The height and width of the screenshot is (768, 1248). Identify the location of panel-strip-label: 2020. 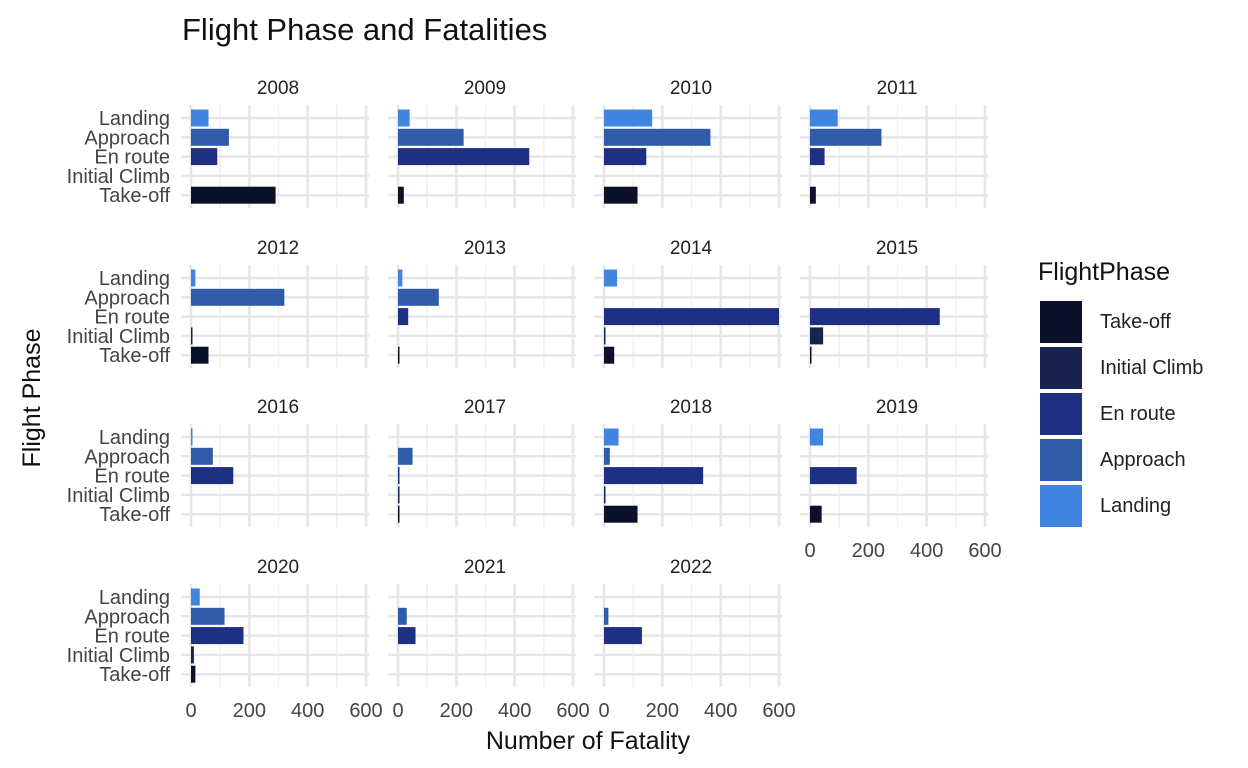
(278, 567).